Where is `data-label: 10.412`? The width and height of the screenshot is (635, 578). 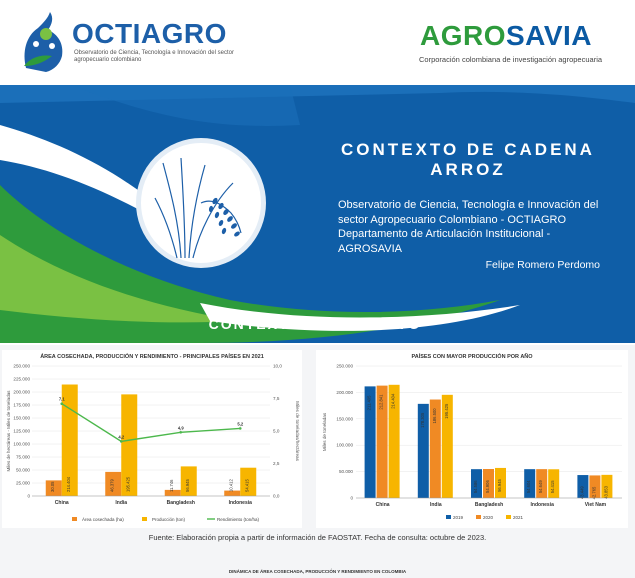 data-label: 10.412 is located at coordinates (230, 485).